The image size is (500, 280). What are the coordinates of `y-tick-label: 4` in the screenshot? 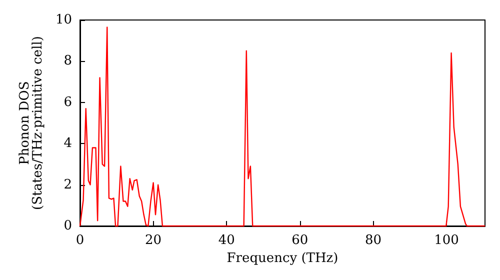 It's located at (68, 144).